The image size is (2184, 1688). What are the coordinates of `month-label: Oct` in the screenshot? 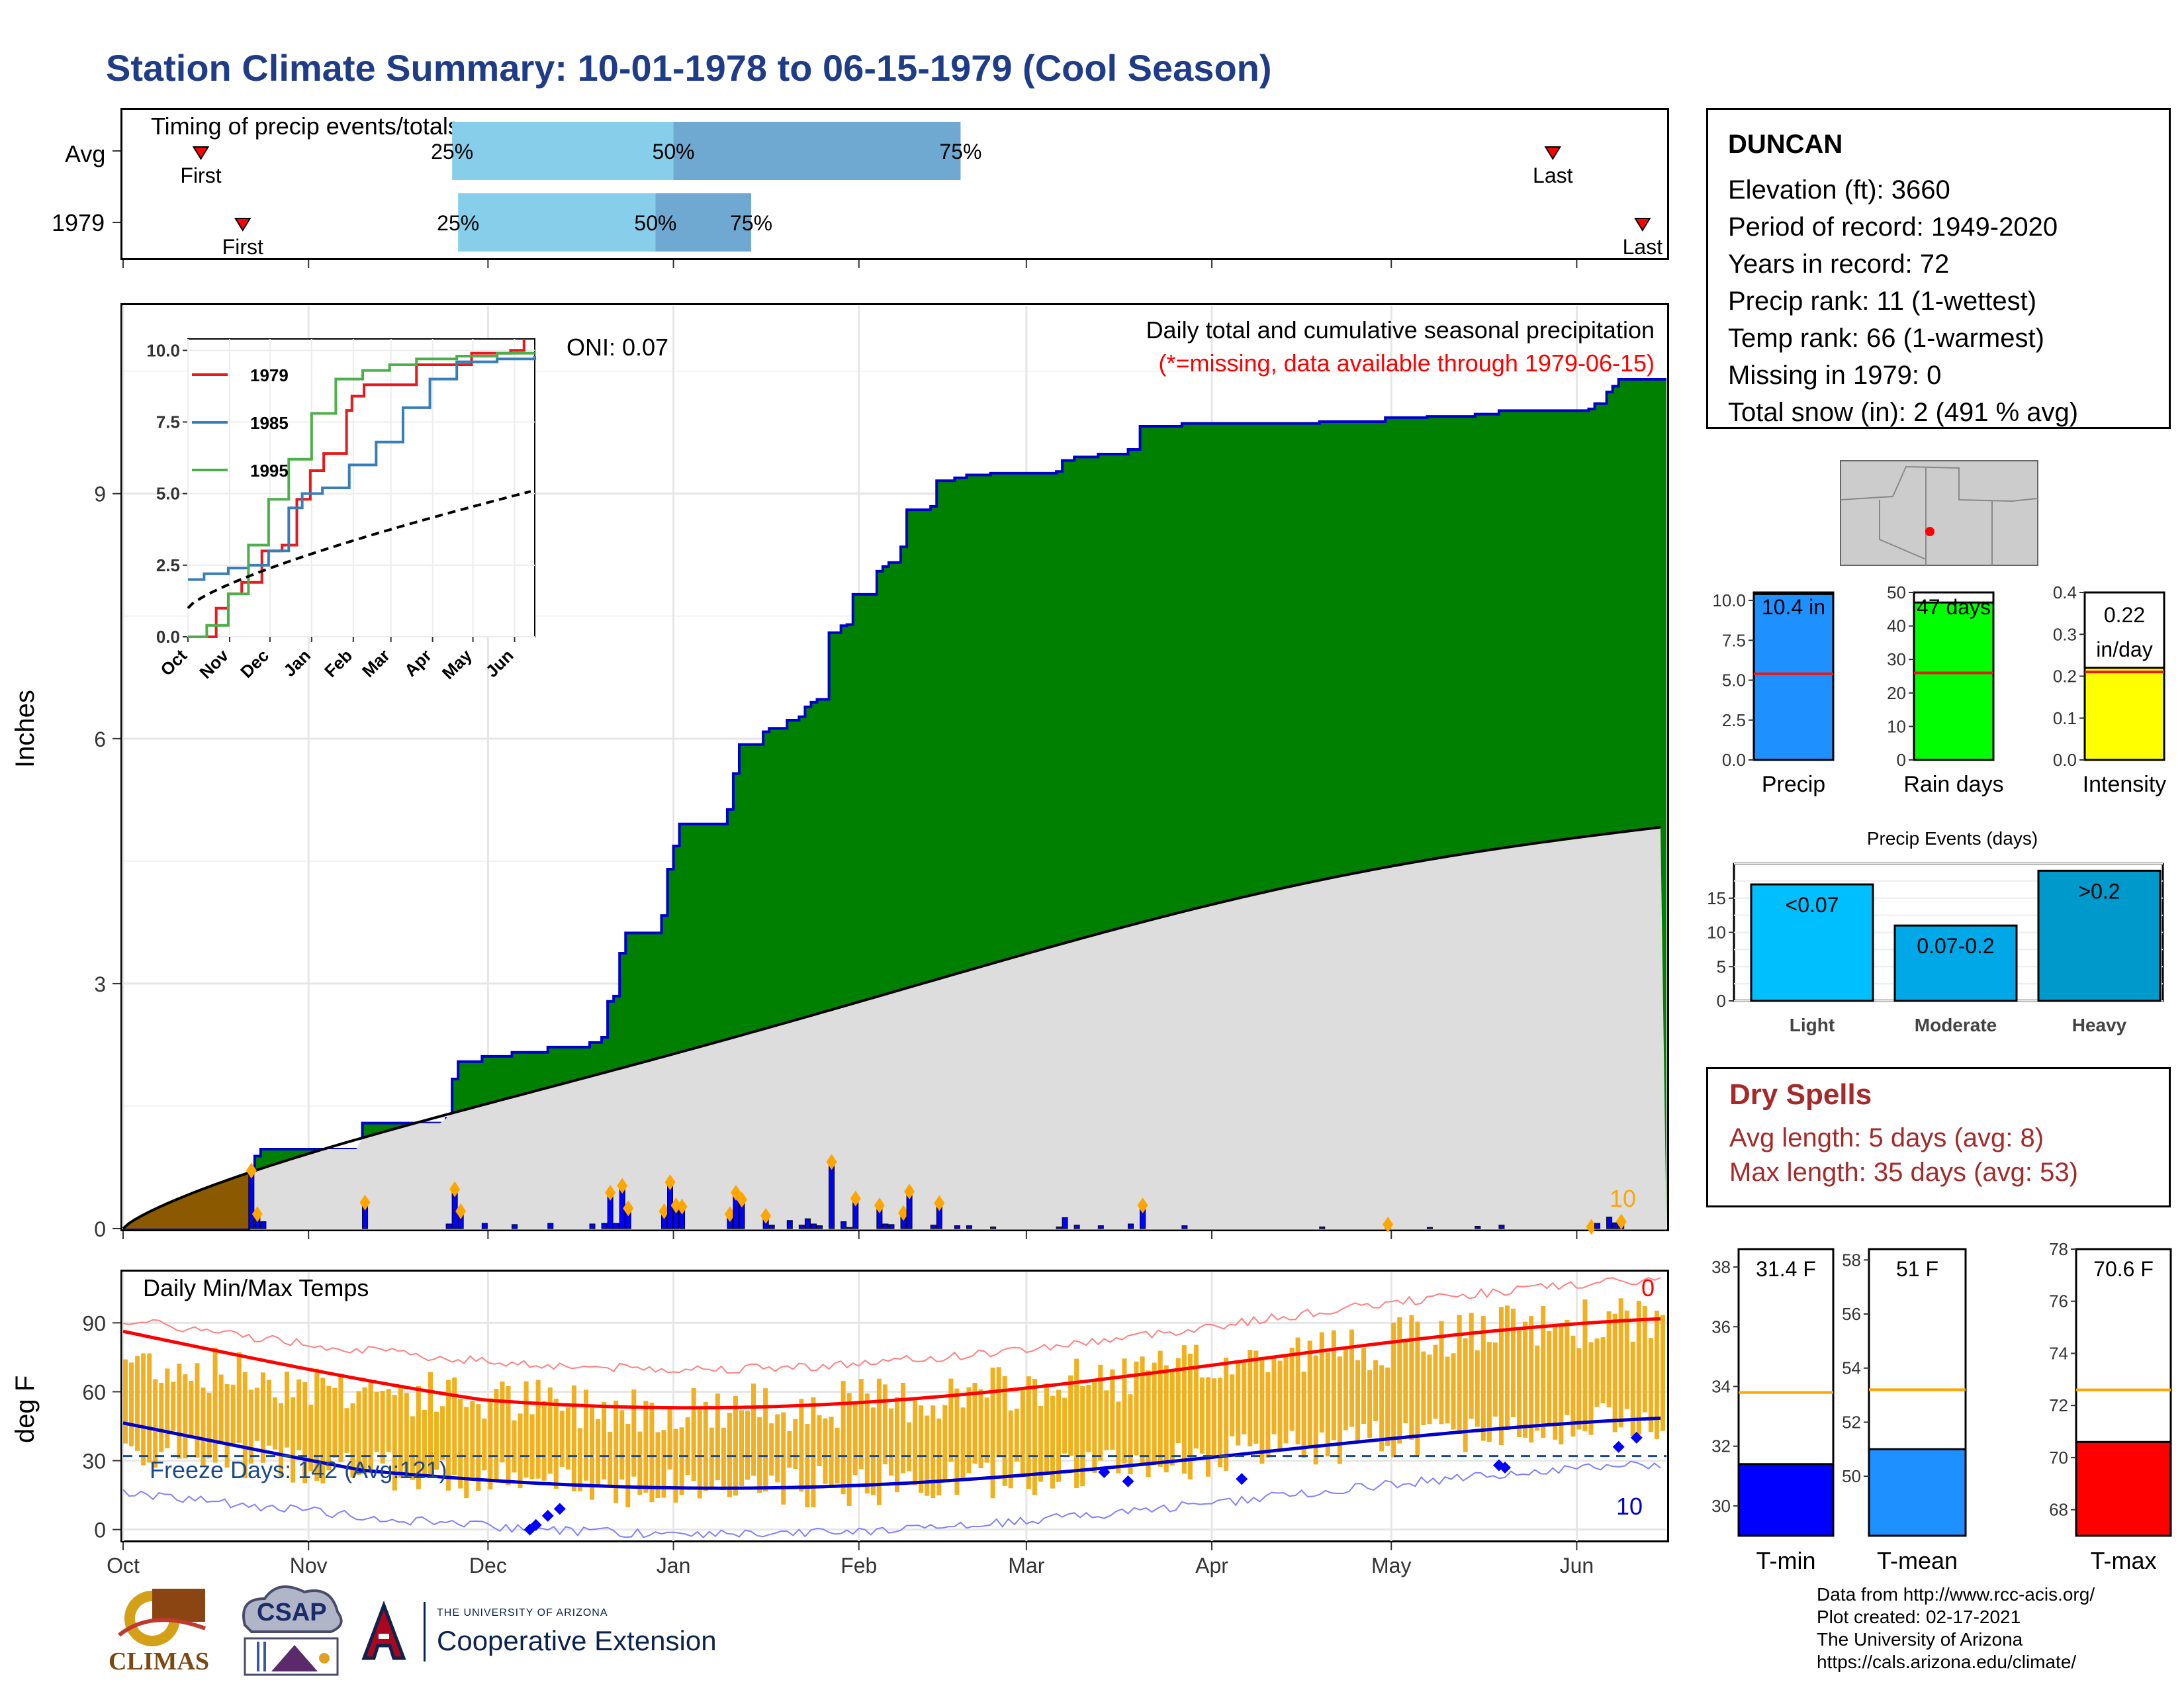 It's located at (124, 1565).